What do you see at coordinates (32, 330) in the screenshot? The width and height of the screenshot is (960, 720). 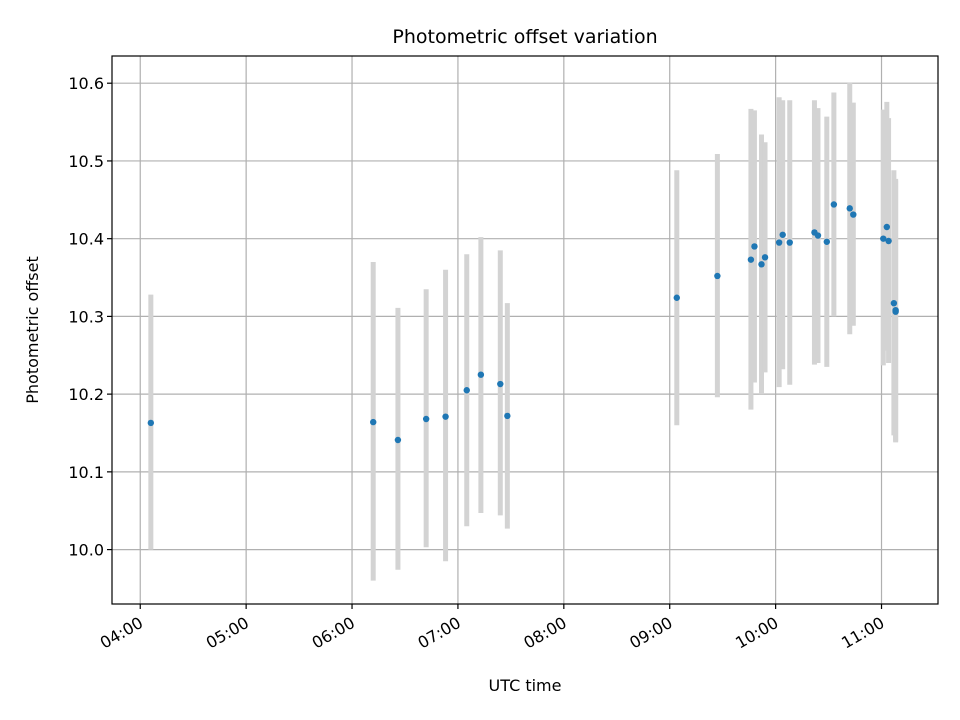 I see `y-axis-label: Photometric offset` at bounding box center [32, 330].